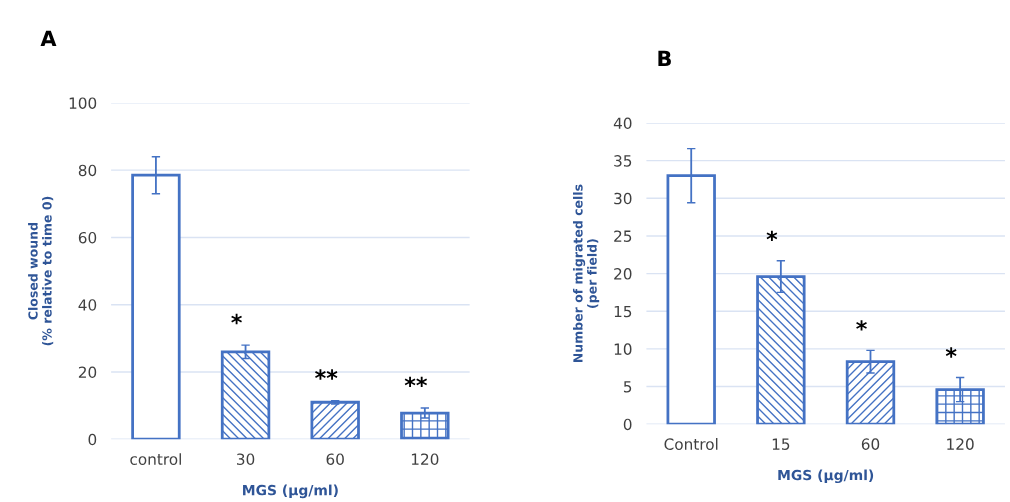  I want to click on chart-title: B, so click(664, 58).